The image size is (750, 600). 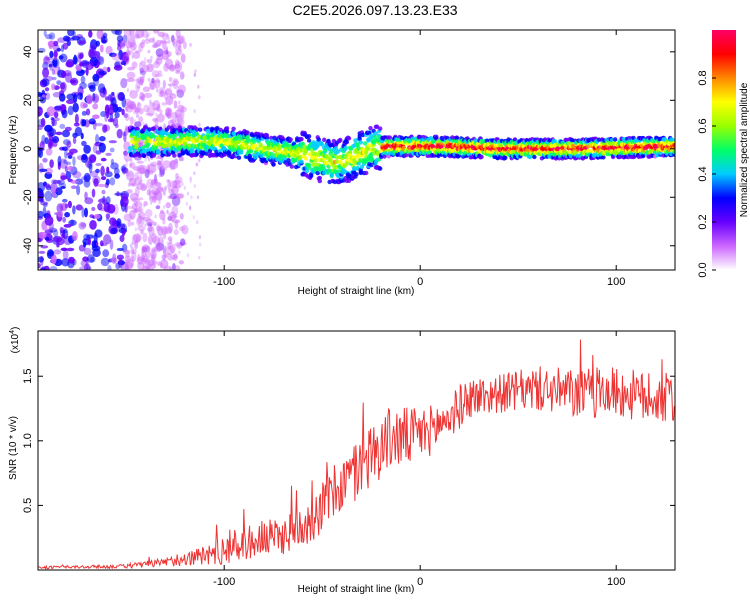 I want to click on spectrogram-x-tick-label: 100, so click(x=616, y=282).